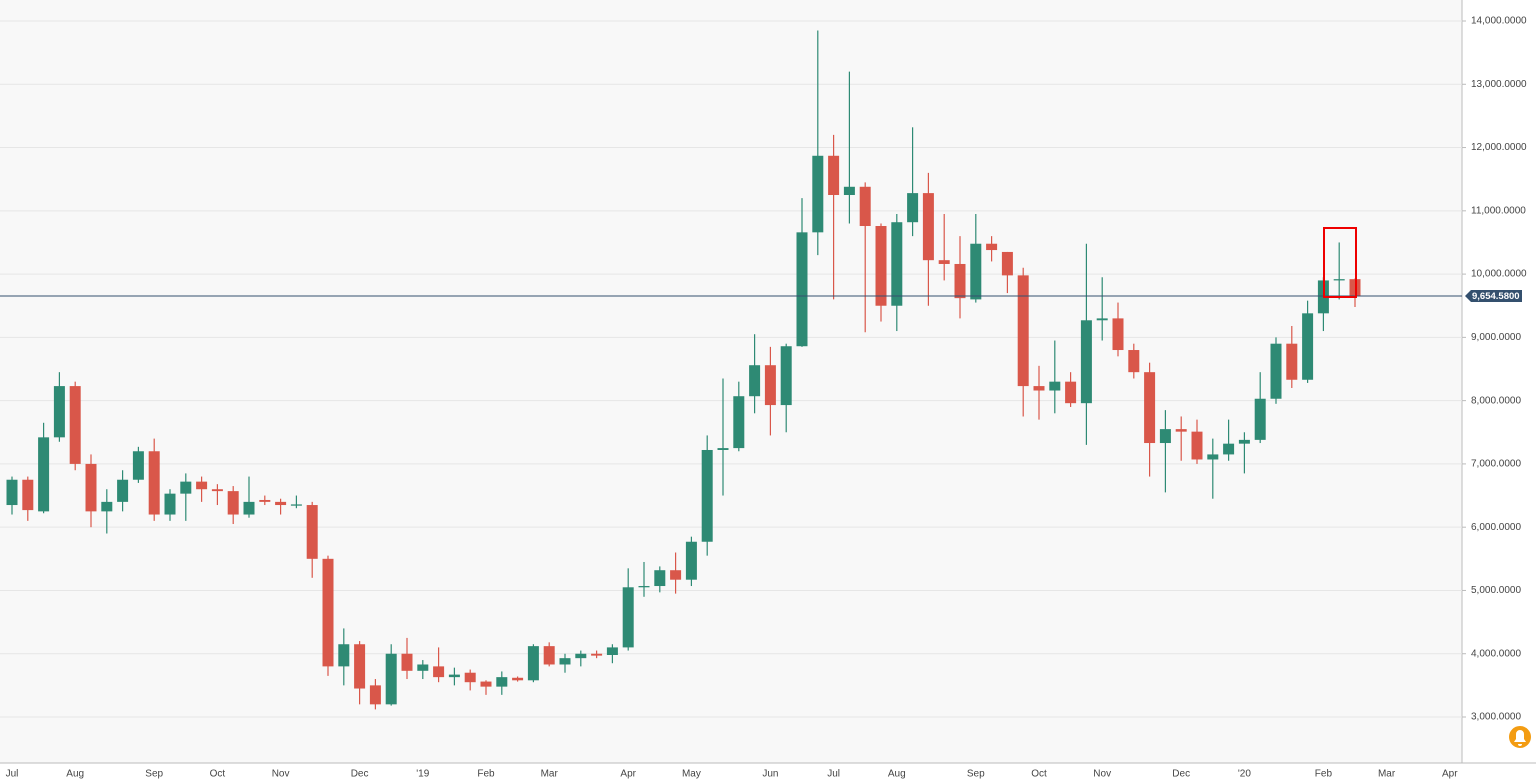 The height and width of the screenshot is (783, 1536). What do you see at coordinates (1496, 464) in the screenshot?
I see `y-tick-label: 7,000.0000` at bounding box center [1496, 464].